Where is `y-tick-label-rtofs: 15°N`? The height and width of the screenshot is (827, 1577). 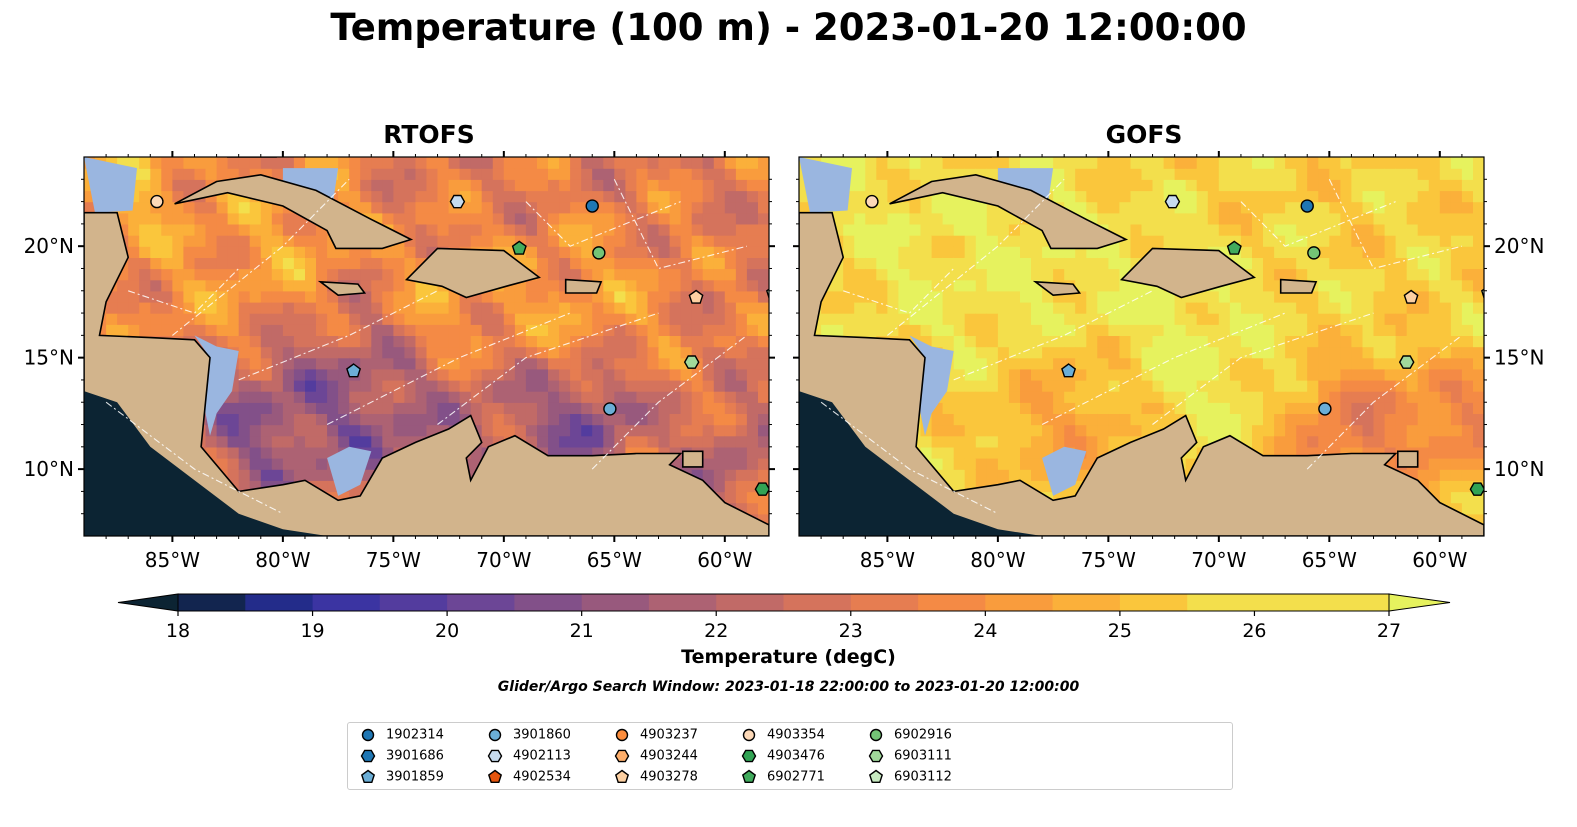
y-tick-label-rtofs: 15°N is located at coordinates (49, 358).